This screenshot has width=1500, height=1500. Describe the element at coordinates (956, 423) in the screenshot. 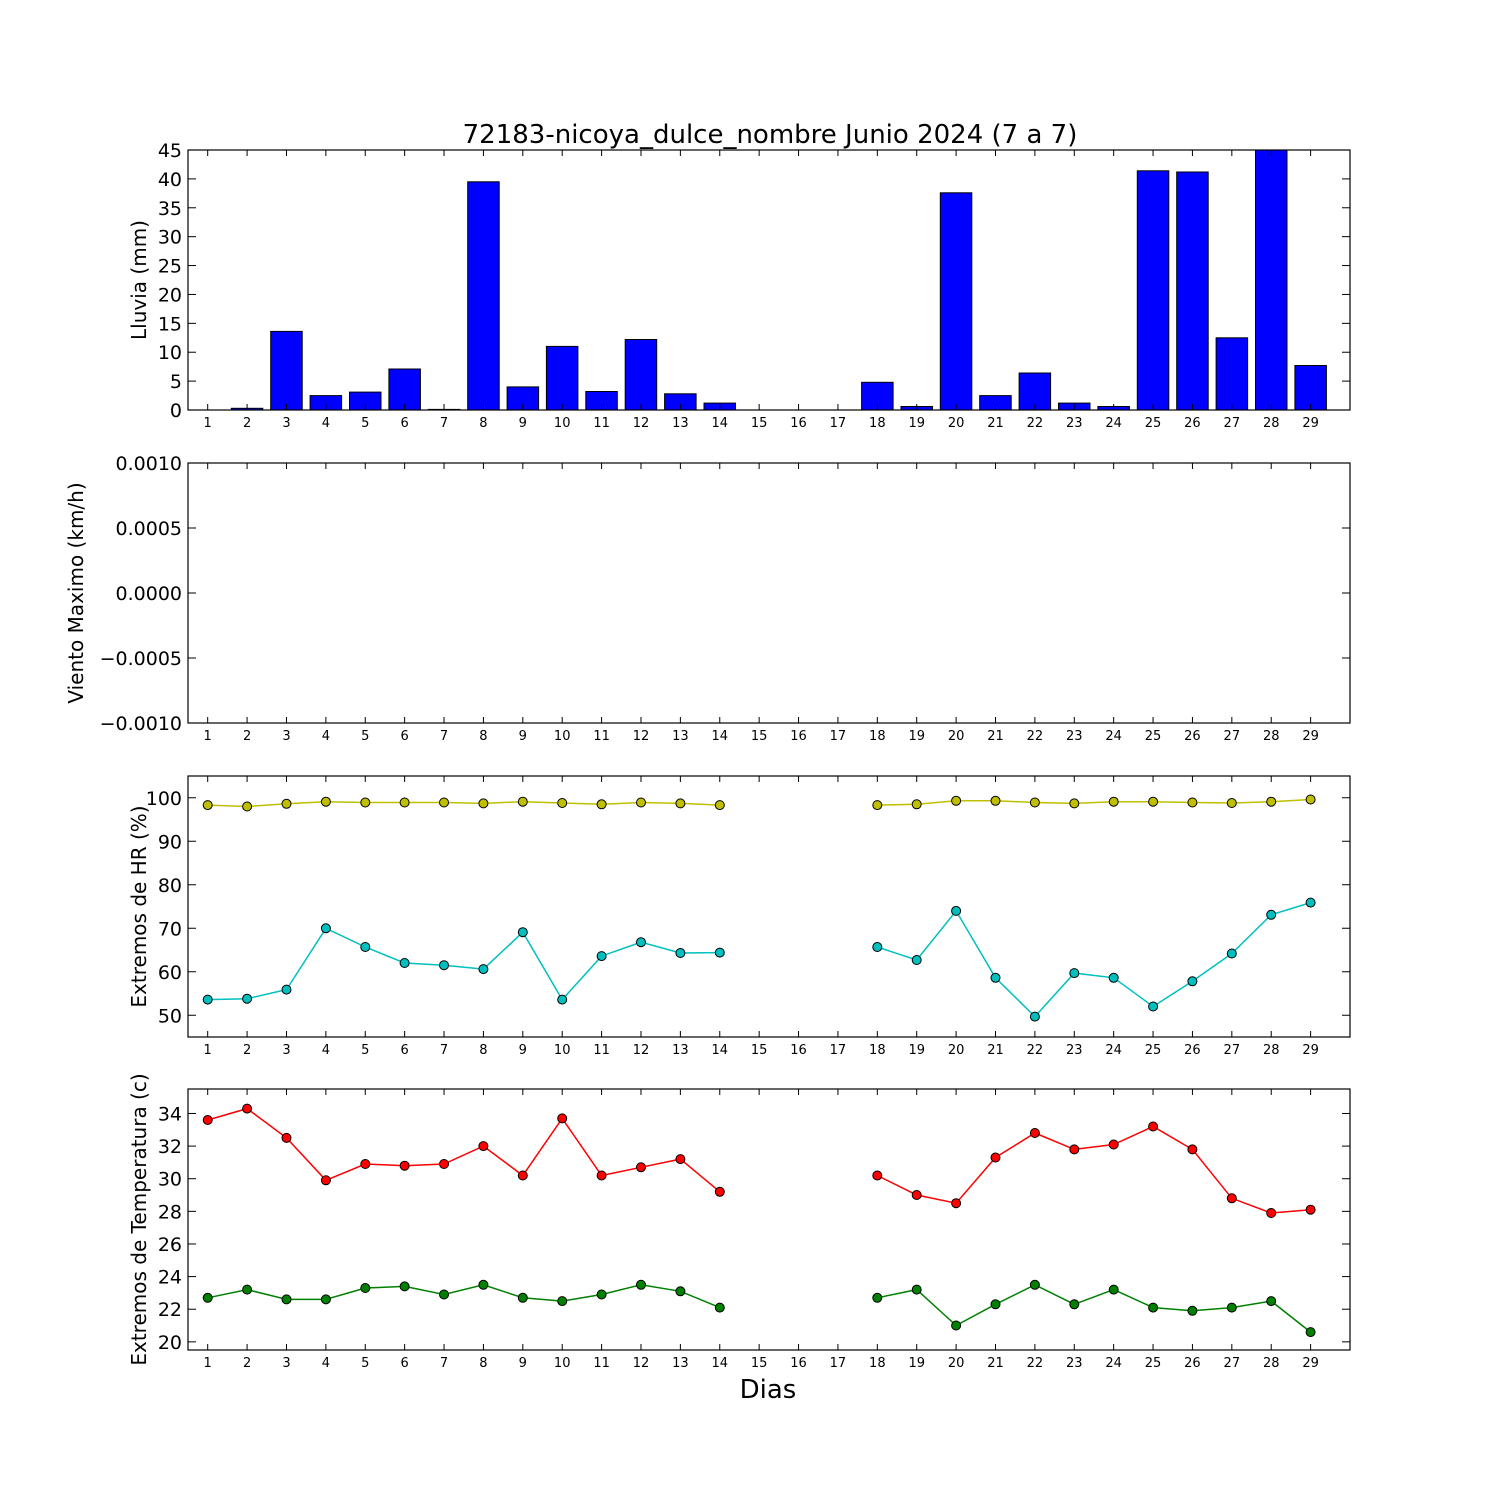

I see `x-tick-label: 20` at that location.